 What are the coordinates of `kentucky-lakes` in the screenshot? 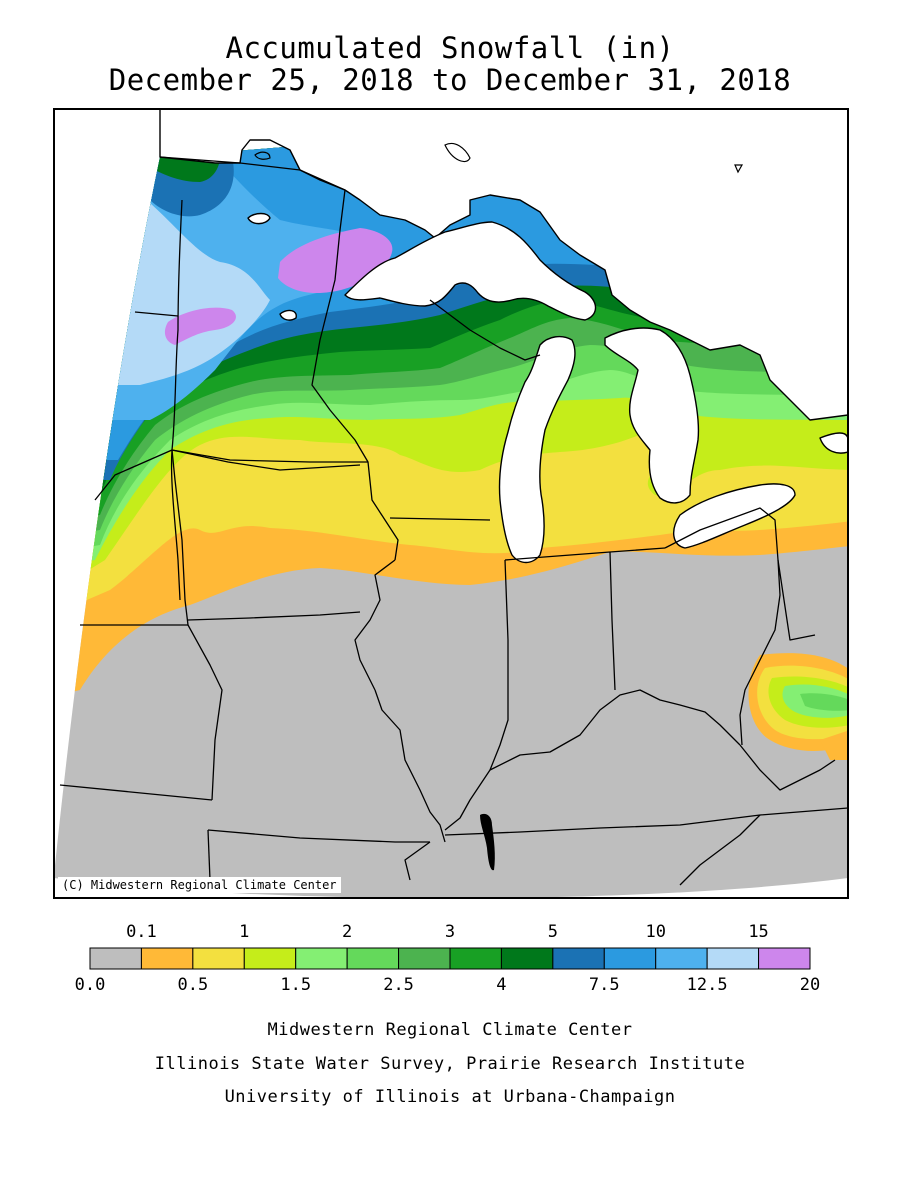 It's located at (487, 842).